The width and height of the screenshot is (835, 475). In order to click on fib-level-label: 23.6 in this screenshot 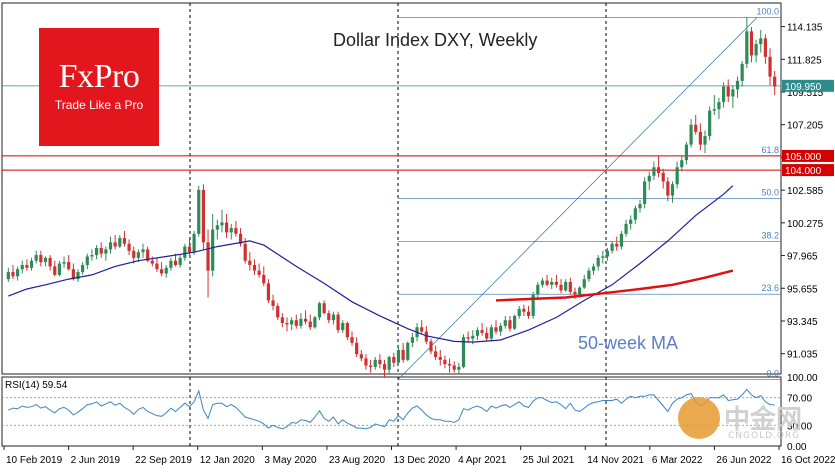, I will do `click(770, 288)`.